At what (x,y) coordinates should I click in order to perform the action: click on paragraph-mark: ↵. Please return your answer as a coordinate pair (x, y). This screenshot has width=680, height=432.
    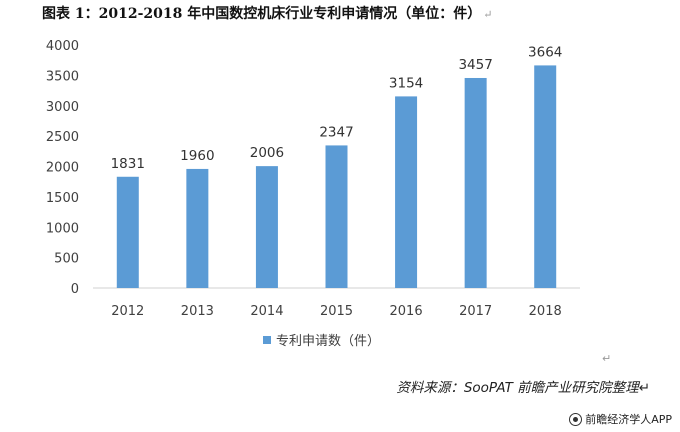
    Looking at the image, I should click on (488, 14).